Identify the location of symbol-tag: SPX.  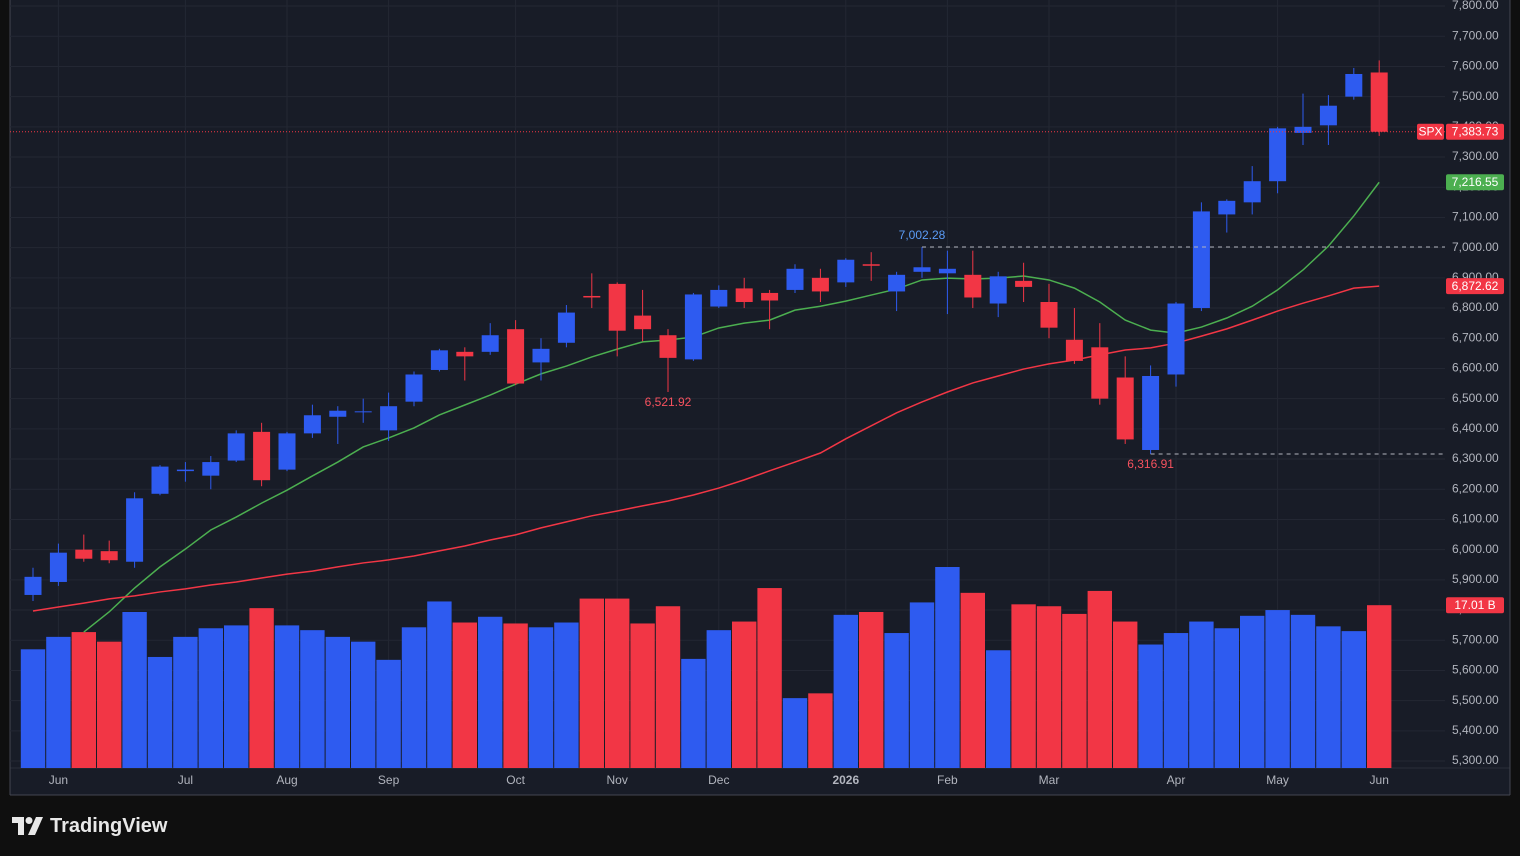
(1430, 131).